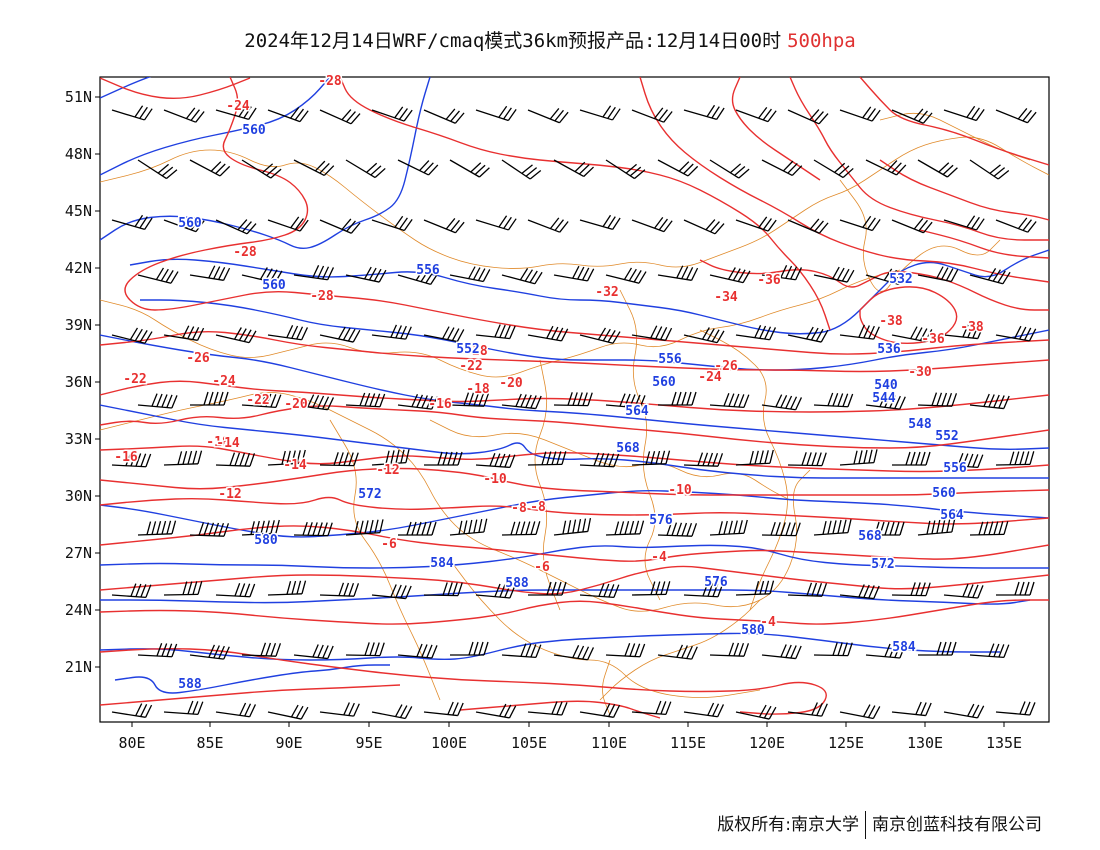 The height and width of the screenshot is (850, 1100). Describe the element at coordinates (710, 377) in the screenshot. I see `temperature-label: -24` at that location.